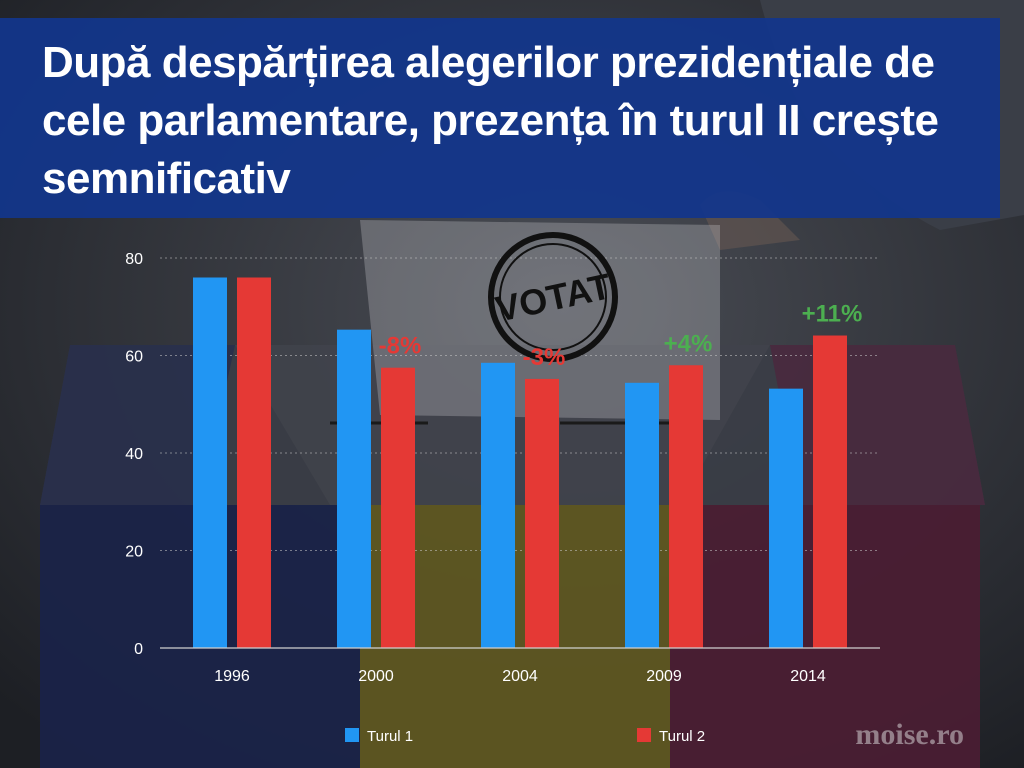 The width and height of the screenshot is (1024, 768). What do you see at coordinates (376, 676) in the screenshot?
I see `x-tick-label: 2000` at bounding box center [376, 676].